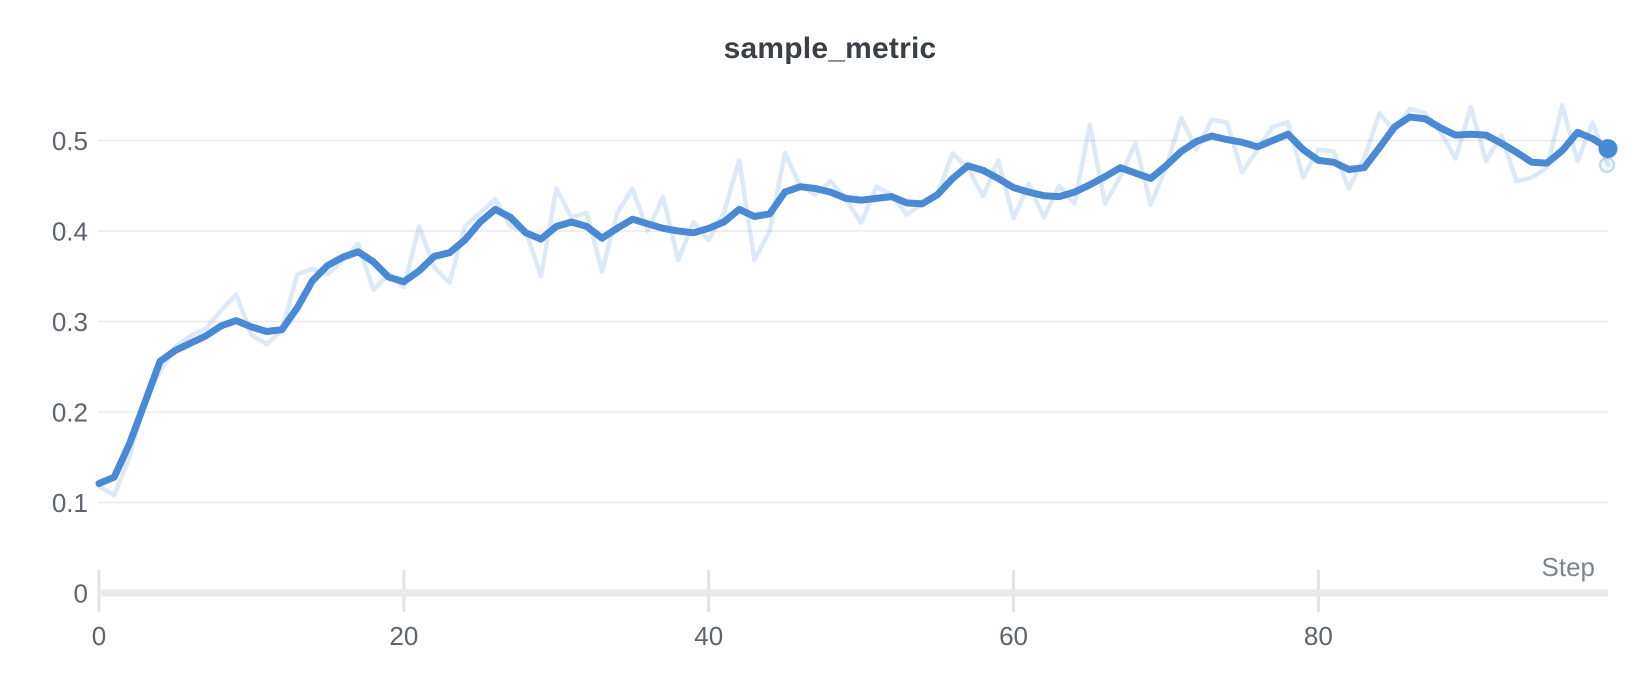 The image size is (1642, 674). Describe the element at coordinates (1568, 567) in the screenshot. I see `x-axis-label: Step` at that location.